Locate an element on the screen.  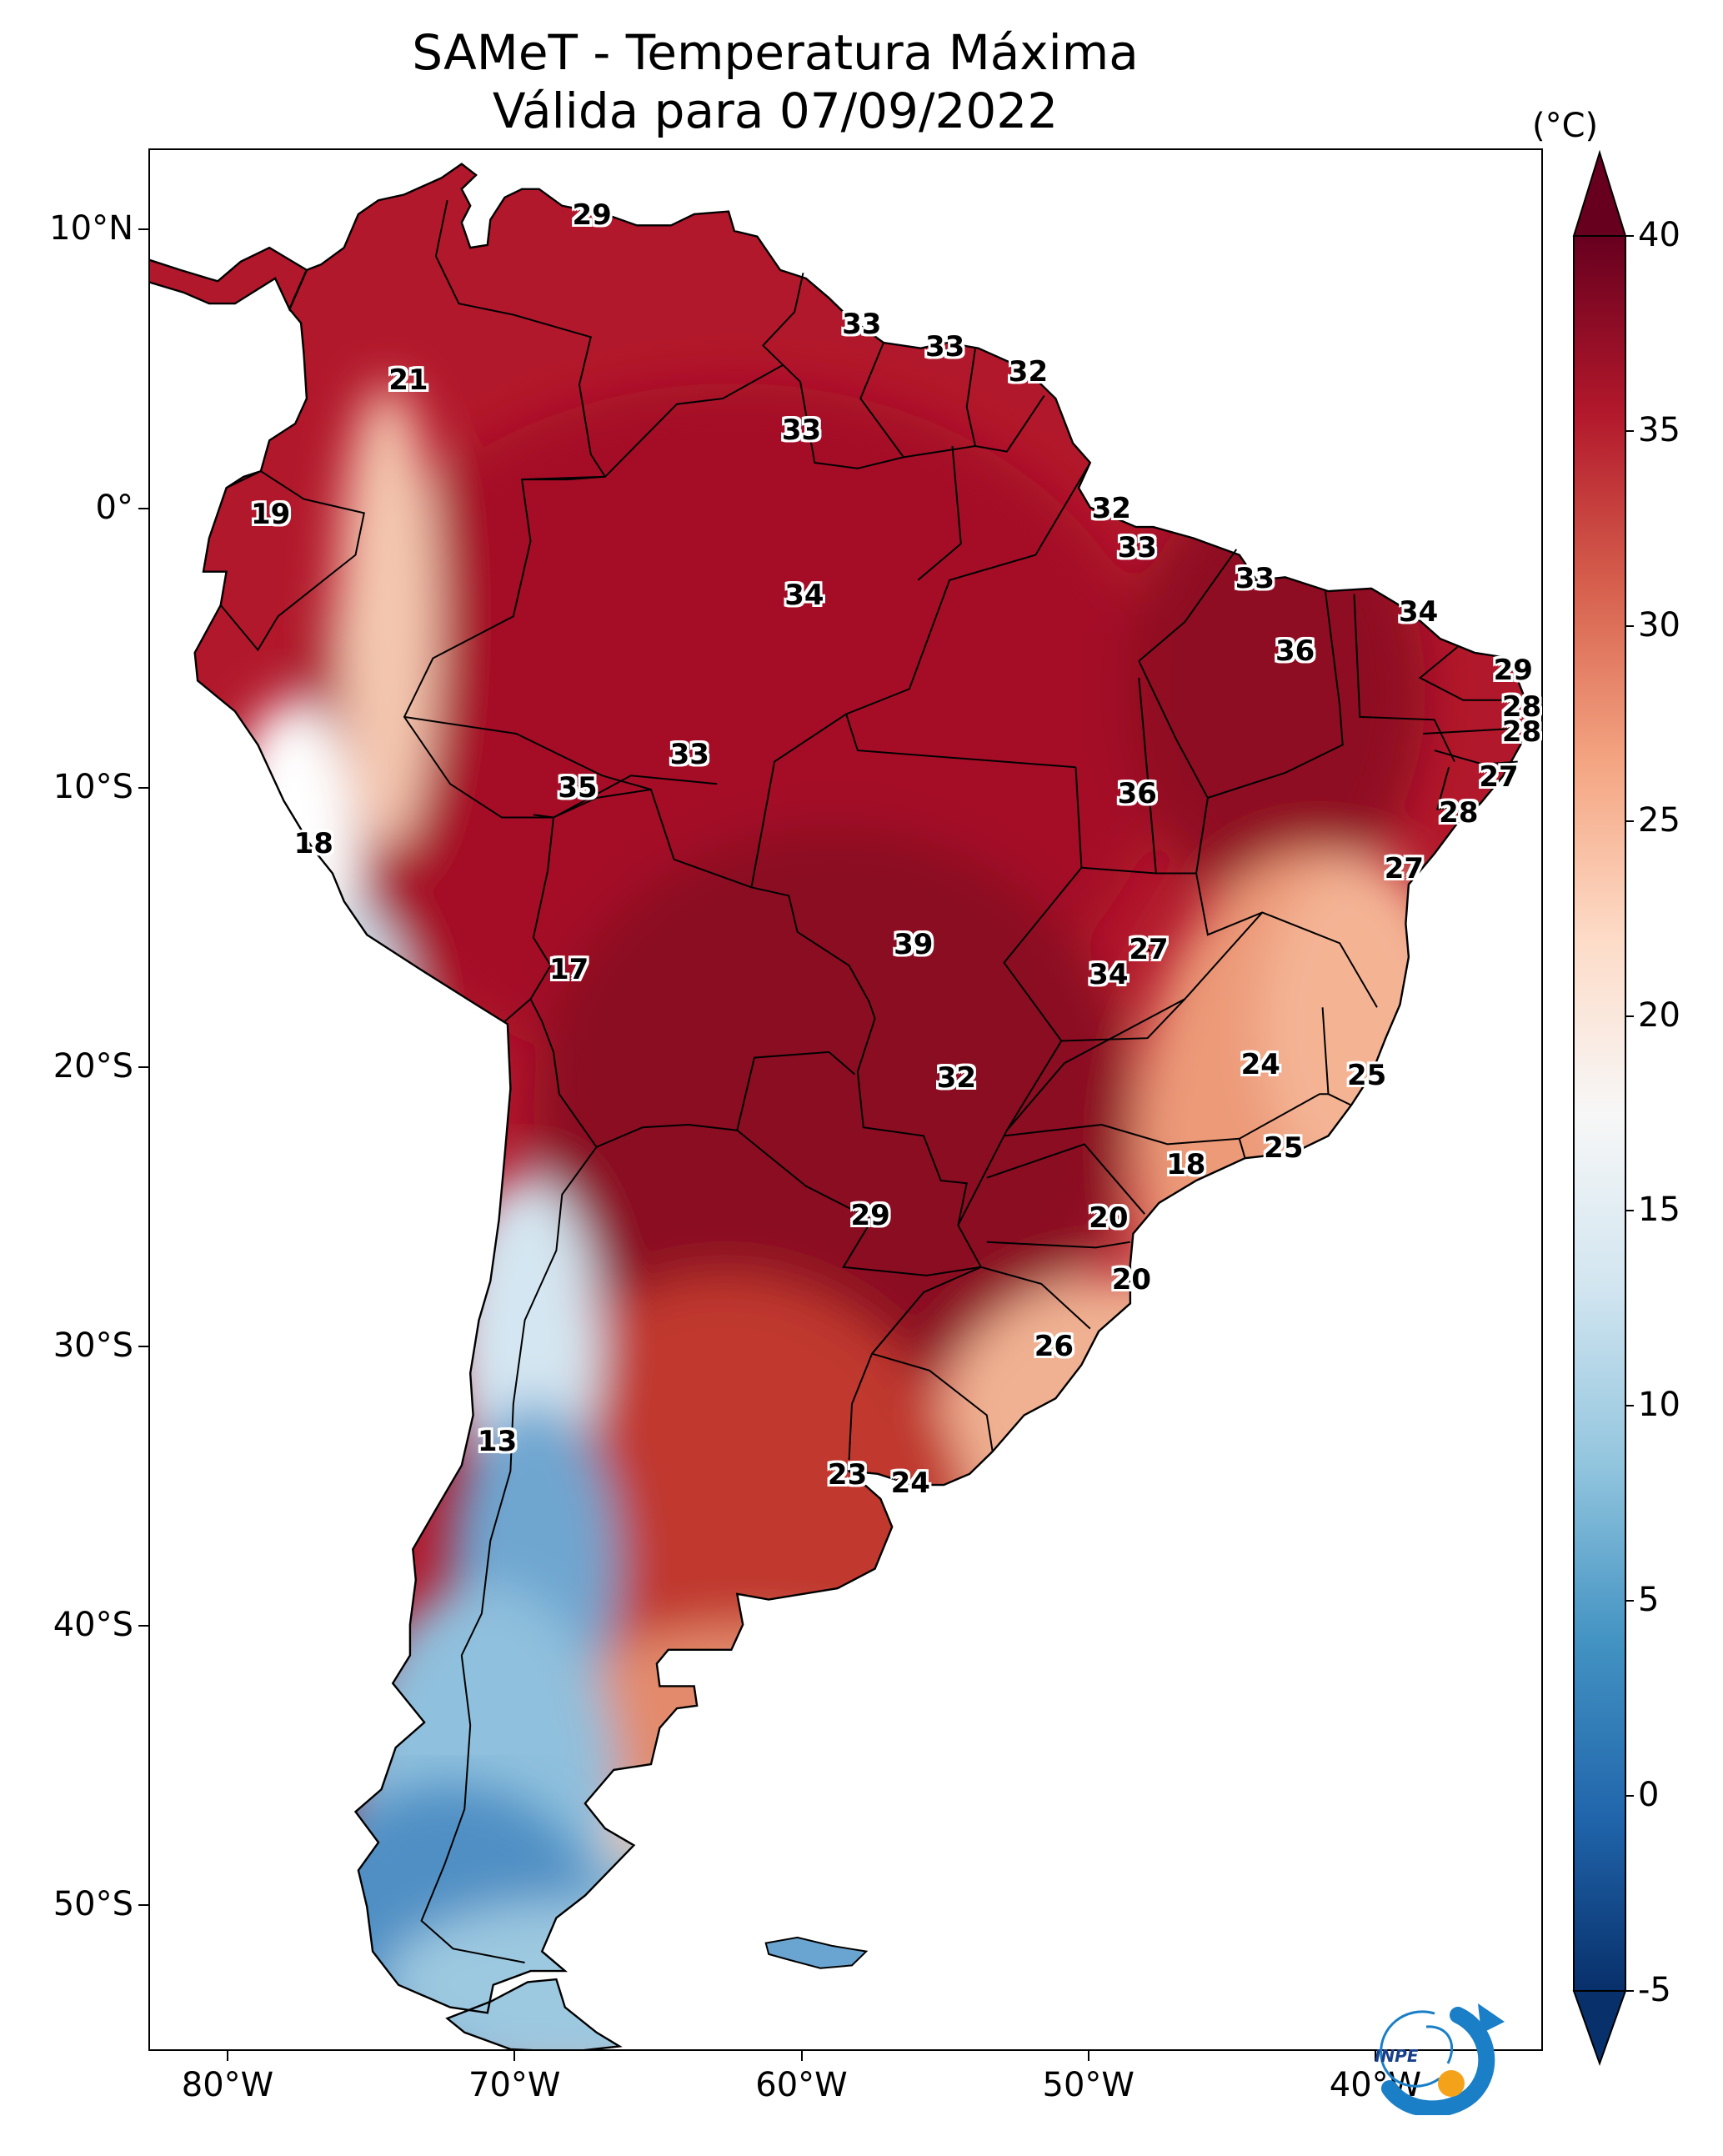
lat-tick-label: 50°S is located at coordinates (93, 1904).